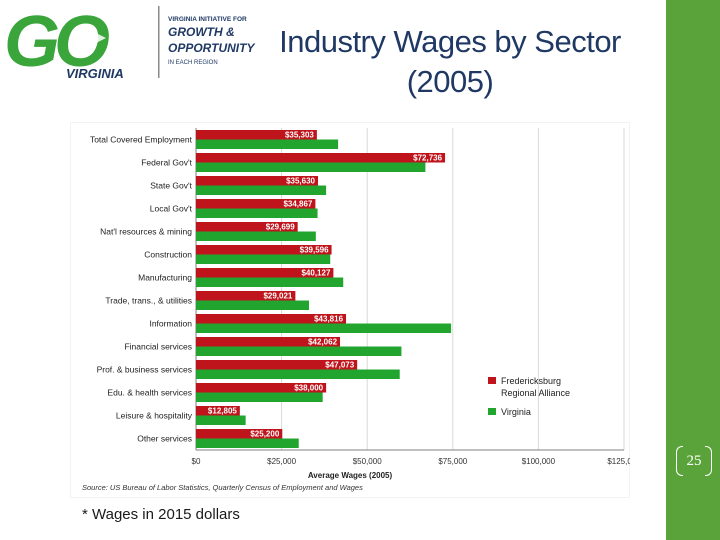 The width and height of the screenshot is (720, 540). I want to click on page-bracket-left, so click(679, 461).